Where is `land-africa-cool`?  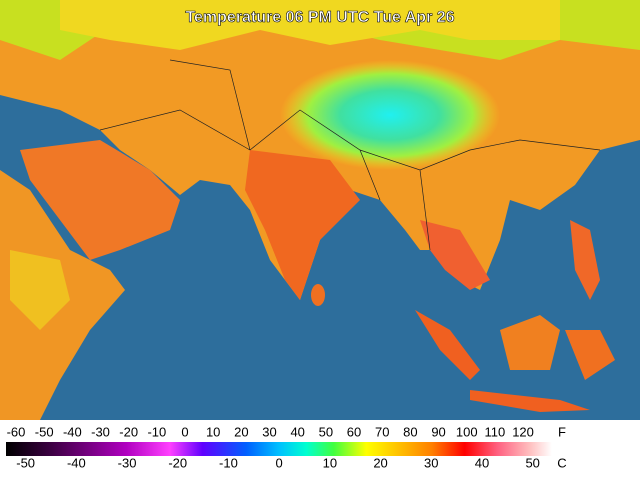
land-africa-cool is located at coordinates (40, 290).